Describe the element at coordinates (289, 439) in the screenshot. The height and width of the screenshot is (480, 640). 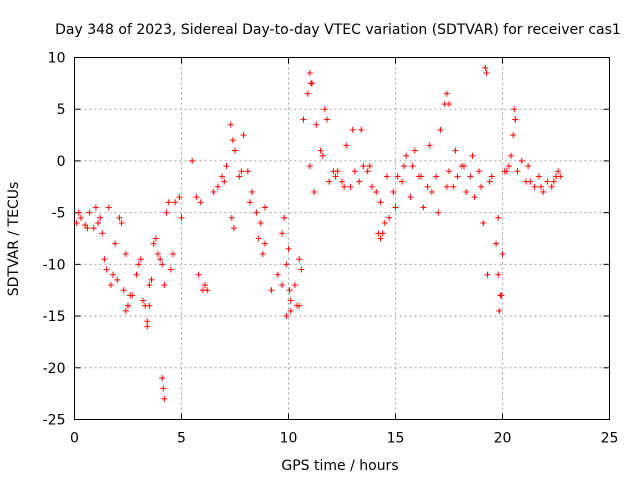
I see `x-tick-label: 10` at that location.